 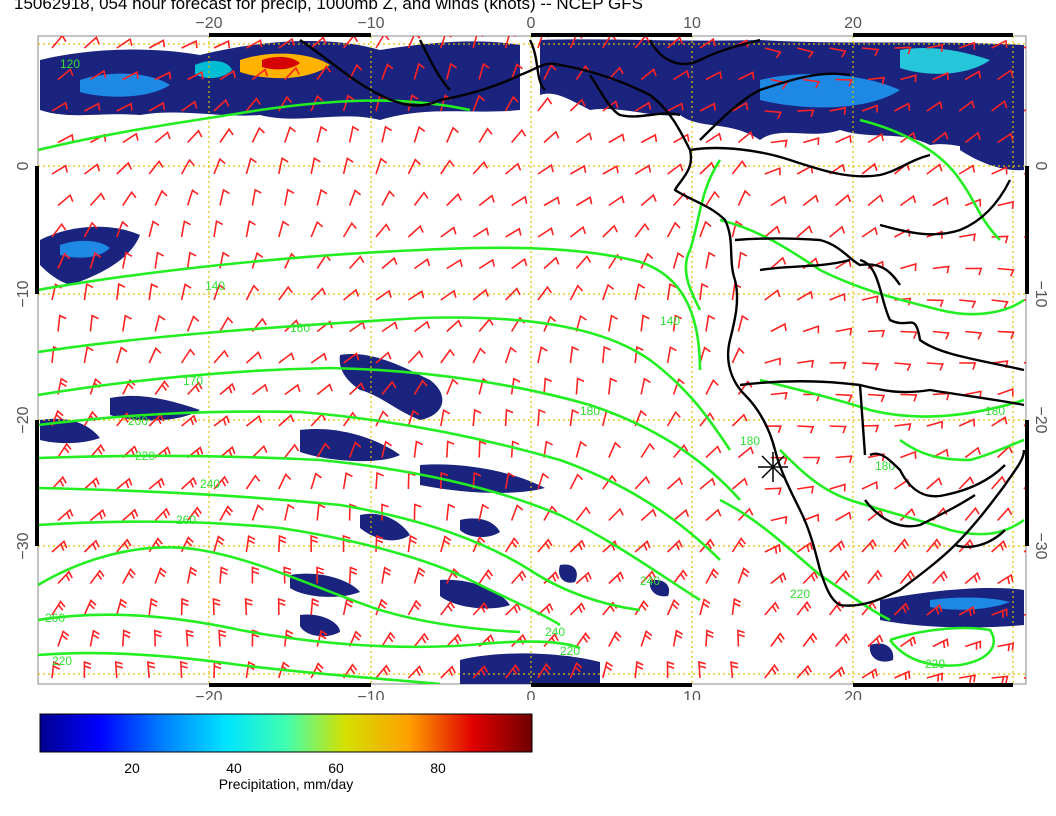 What do you see at coordinates (692, 694) in the screenshot?
I see `x-tick-label: 10` at bounding box center [692, 694].